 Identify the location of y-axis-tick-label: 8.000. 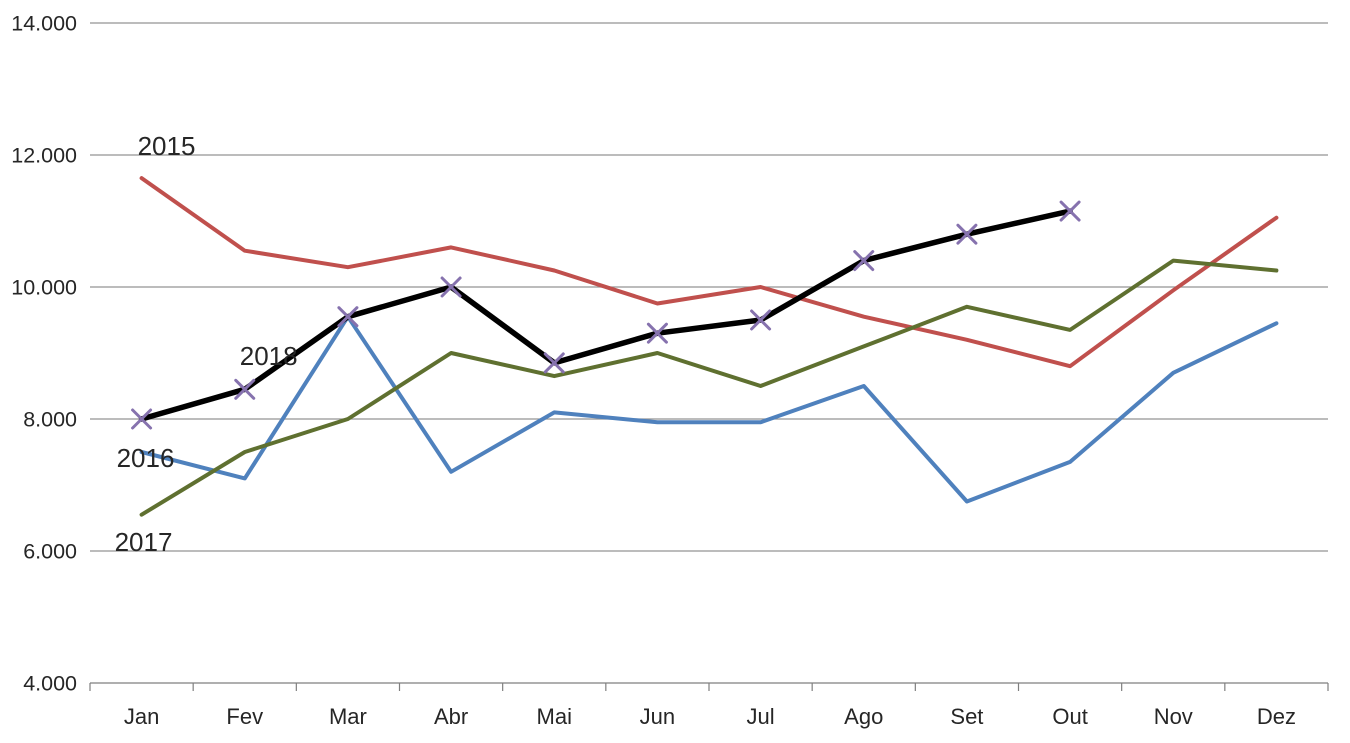
(50, 420).